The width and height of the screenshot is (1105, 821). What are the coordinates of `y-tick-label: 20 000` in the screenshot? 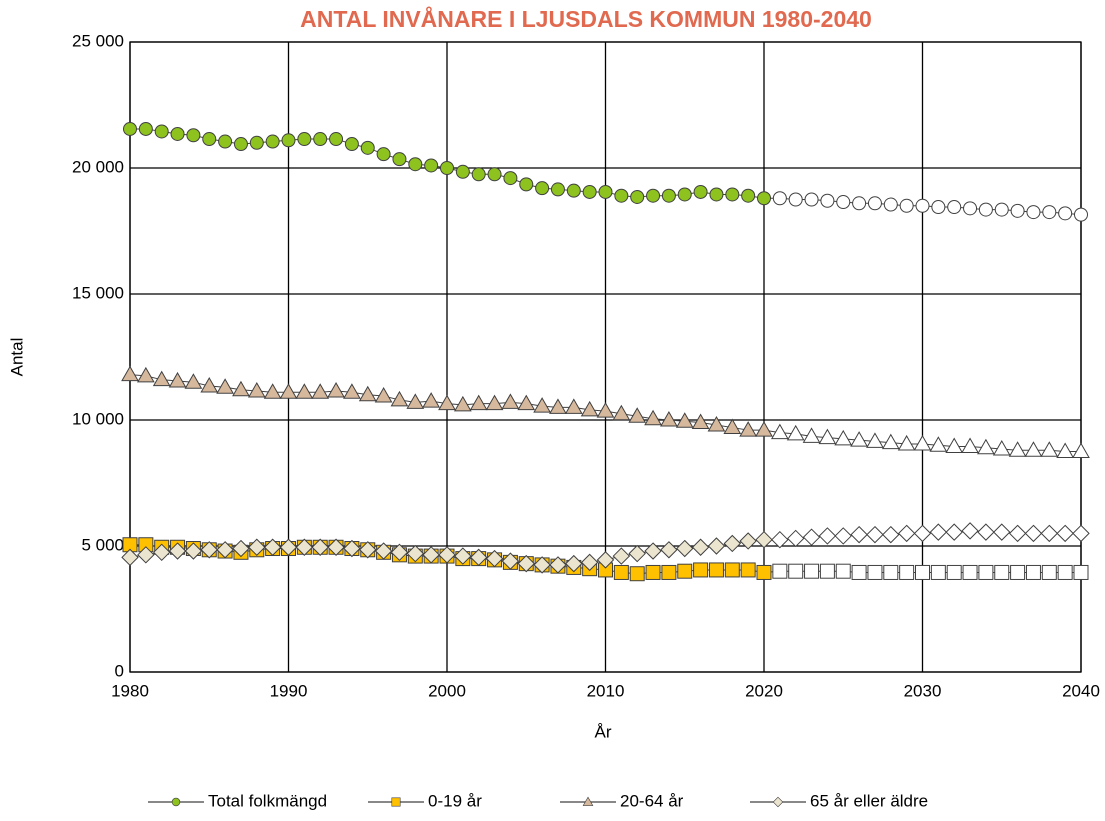 It's located at (98, 166).